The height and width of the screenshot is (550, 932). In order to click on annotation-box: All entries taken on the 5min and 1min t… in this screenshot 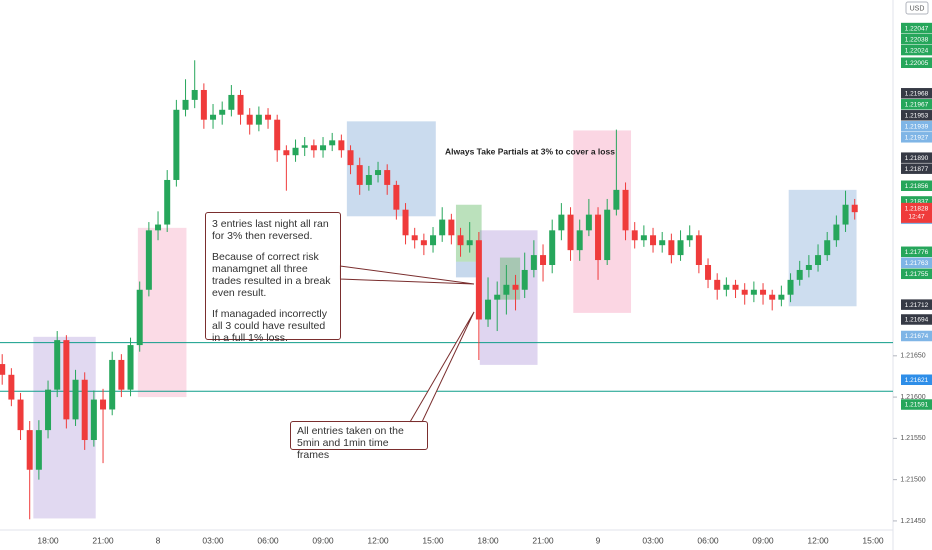, I will do `click(359, 441)`.